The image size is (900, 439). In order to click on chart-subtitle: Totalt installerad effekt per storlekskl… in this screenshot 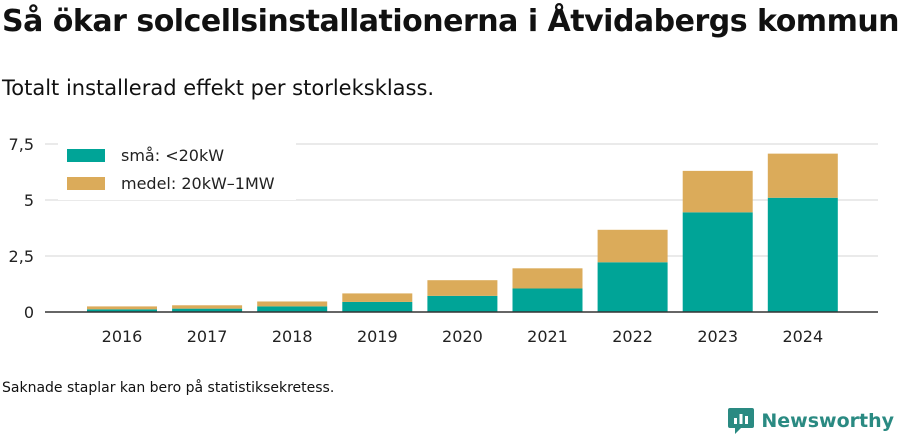, I will do `click(218, 88)`.